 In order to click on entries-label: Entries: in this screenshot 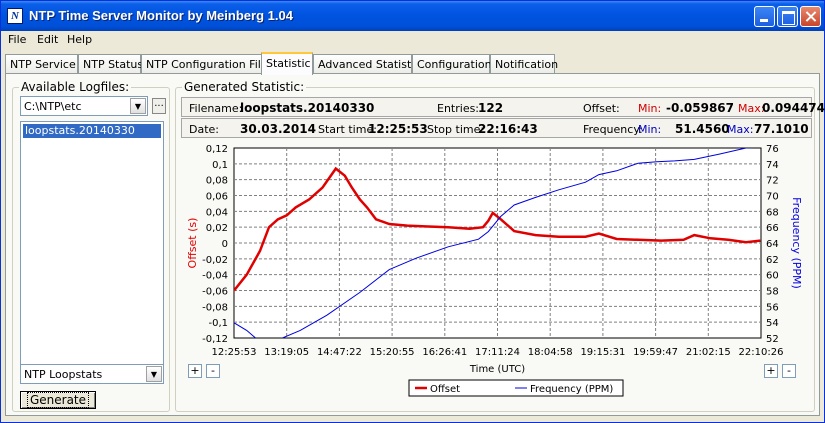, I will do `click(458, 108)`.